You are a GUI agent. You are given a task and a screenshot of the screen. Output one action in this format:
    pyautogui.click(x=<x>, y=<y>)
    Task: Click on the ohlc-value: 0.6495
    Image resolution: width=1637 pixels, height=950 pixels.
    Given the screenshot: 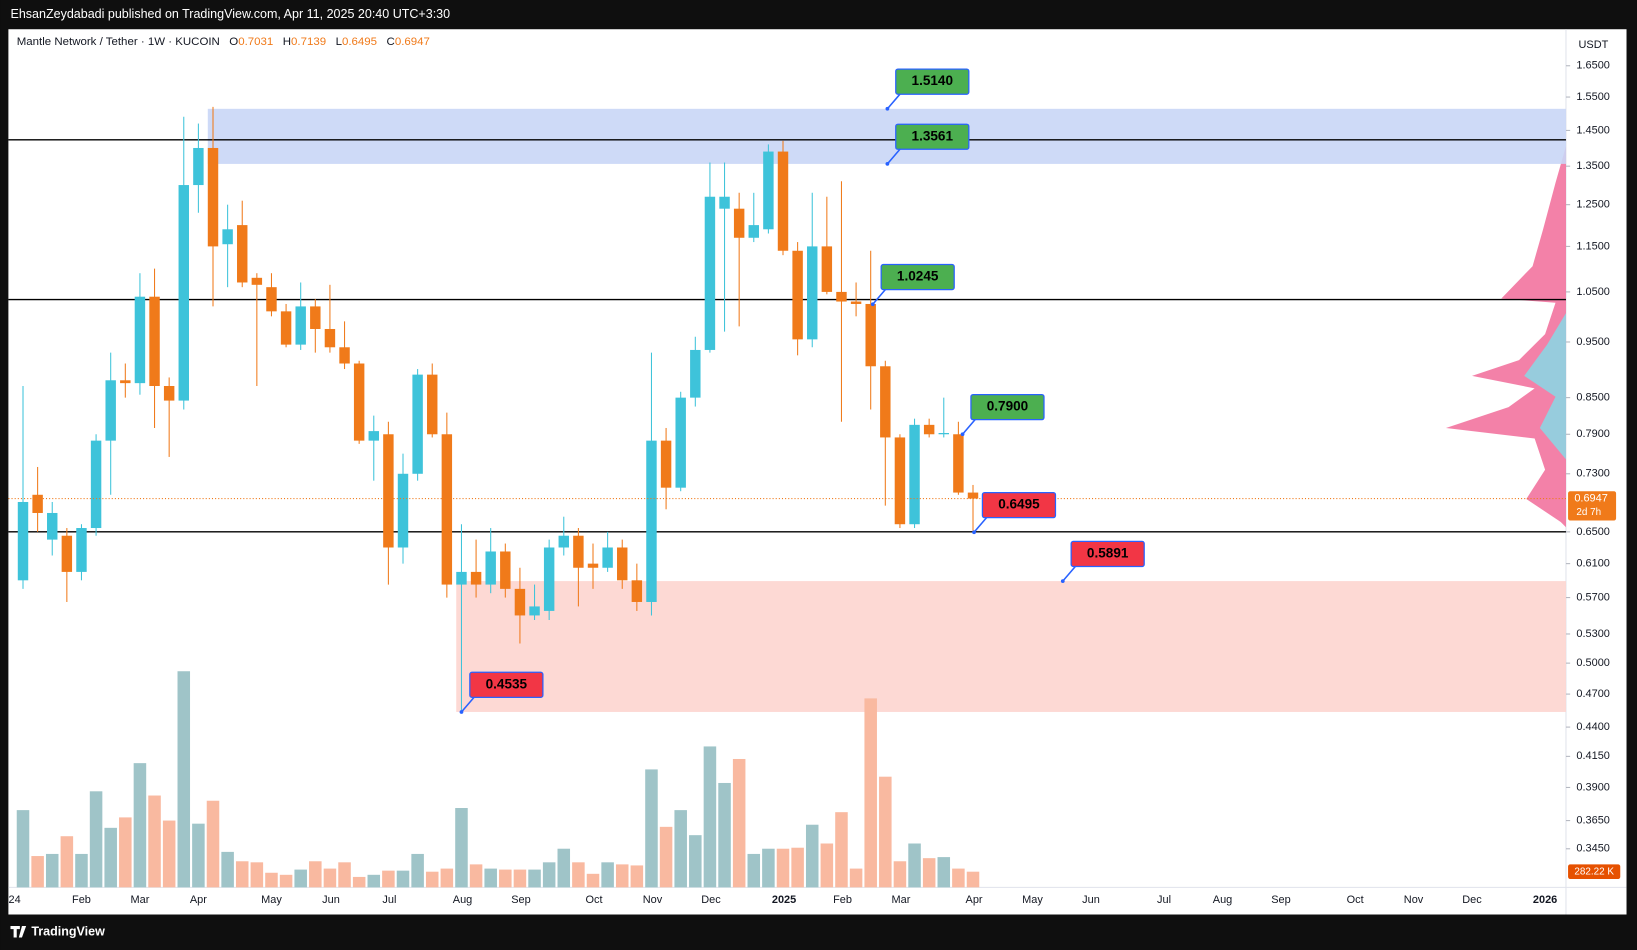 What is the action you would take?
    pyautogui.click(x=359, y=42)
    